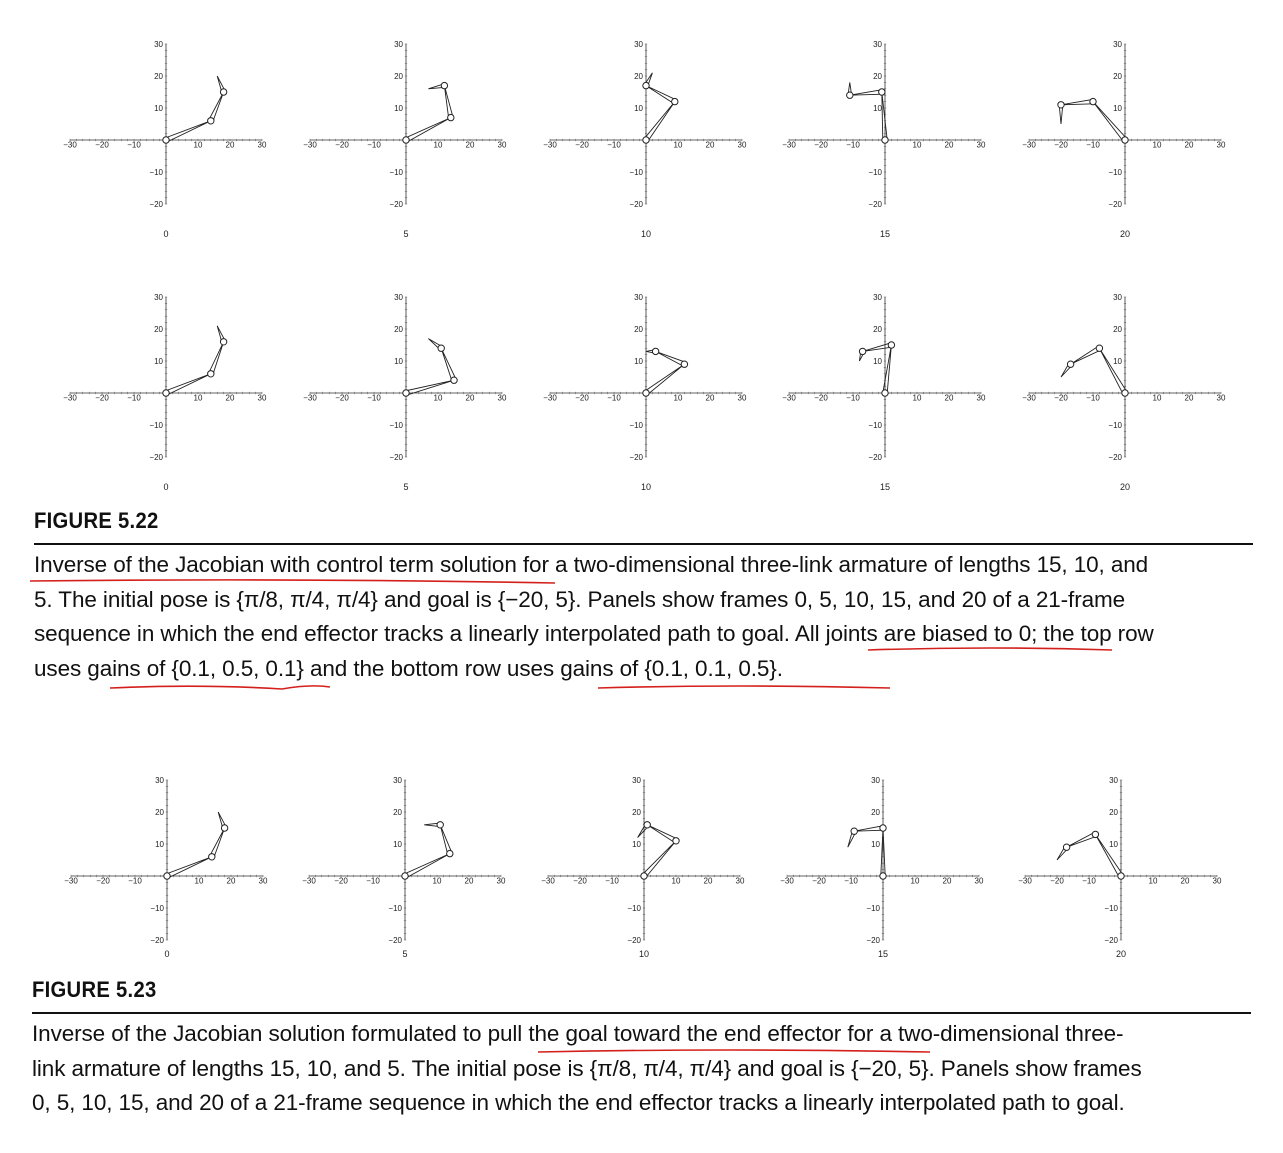 Image resolution: width=1283 pixels, height=1153 pixels. What do you see at coordinates (94, 989) in the screenshot?
I see `figure-5-23-label: FIGURE 5.23` at bounding box center [94, 989].